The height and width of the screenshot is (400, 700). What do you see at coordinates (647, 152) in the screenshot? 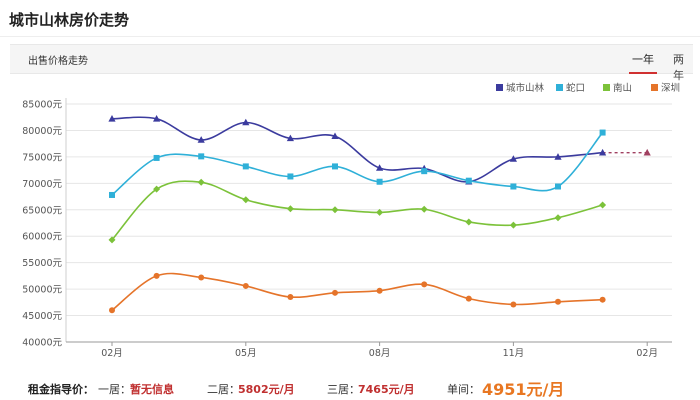
I see `forecast-point-csl` at bounding box center [647, 152].